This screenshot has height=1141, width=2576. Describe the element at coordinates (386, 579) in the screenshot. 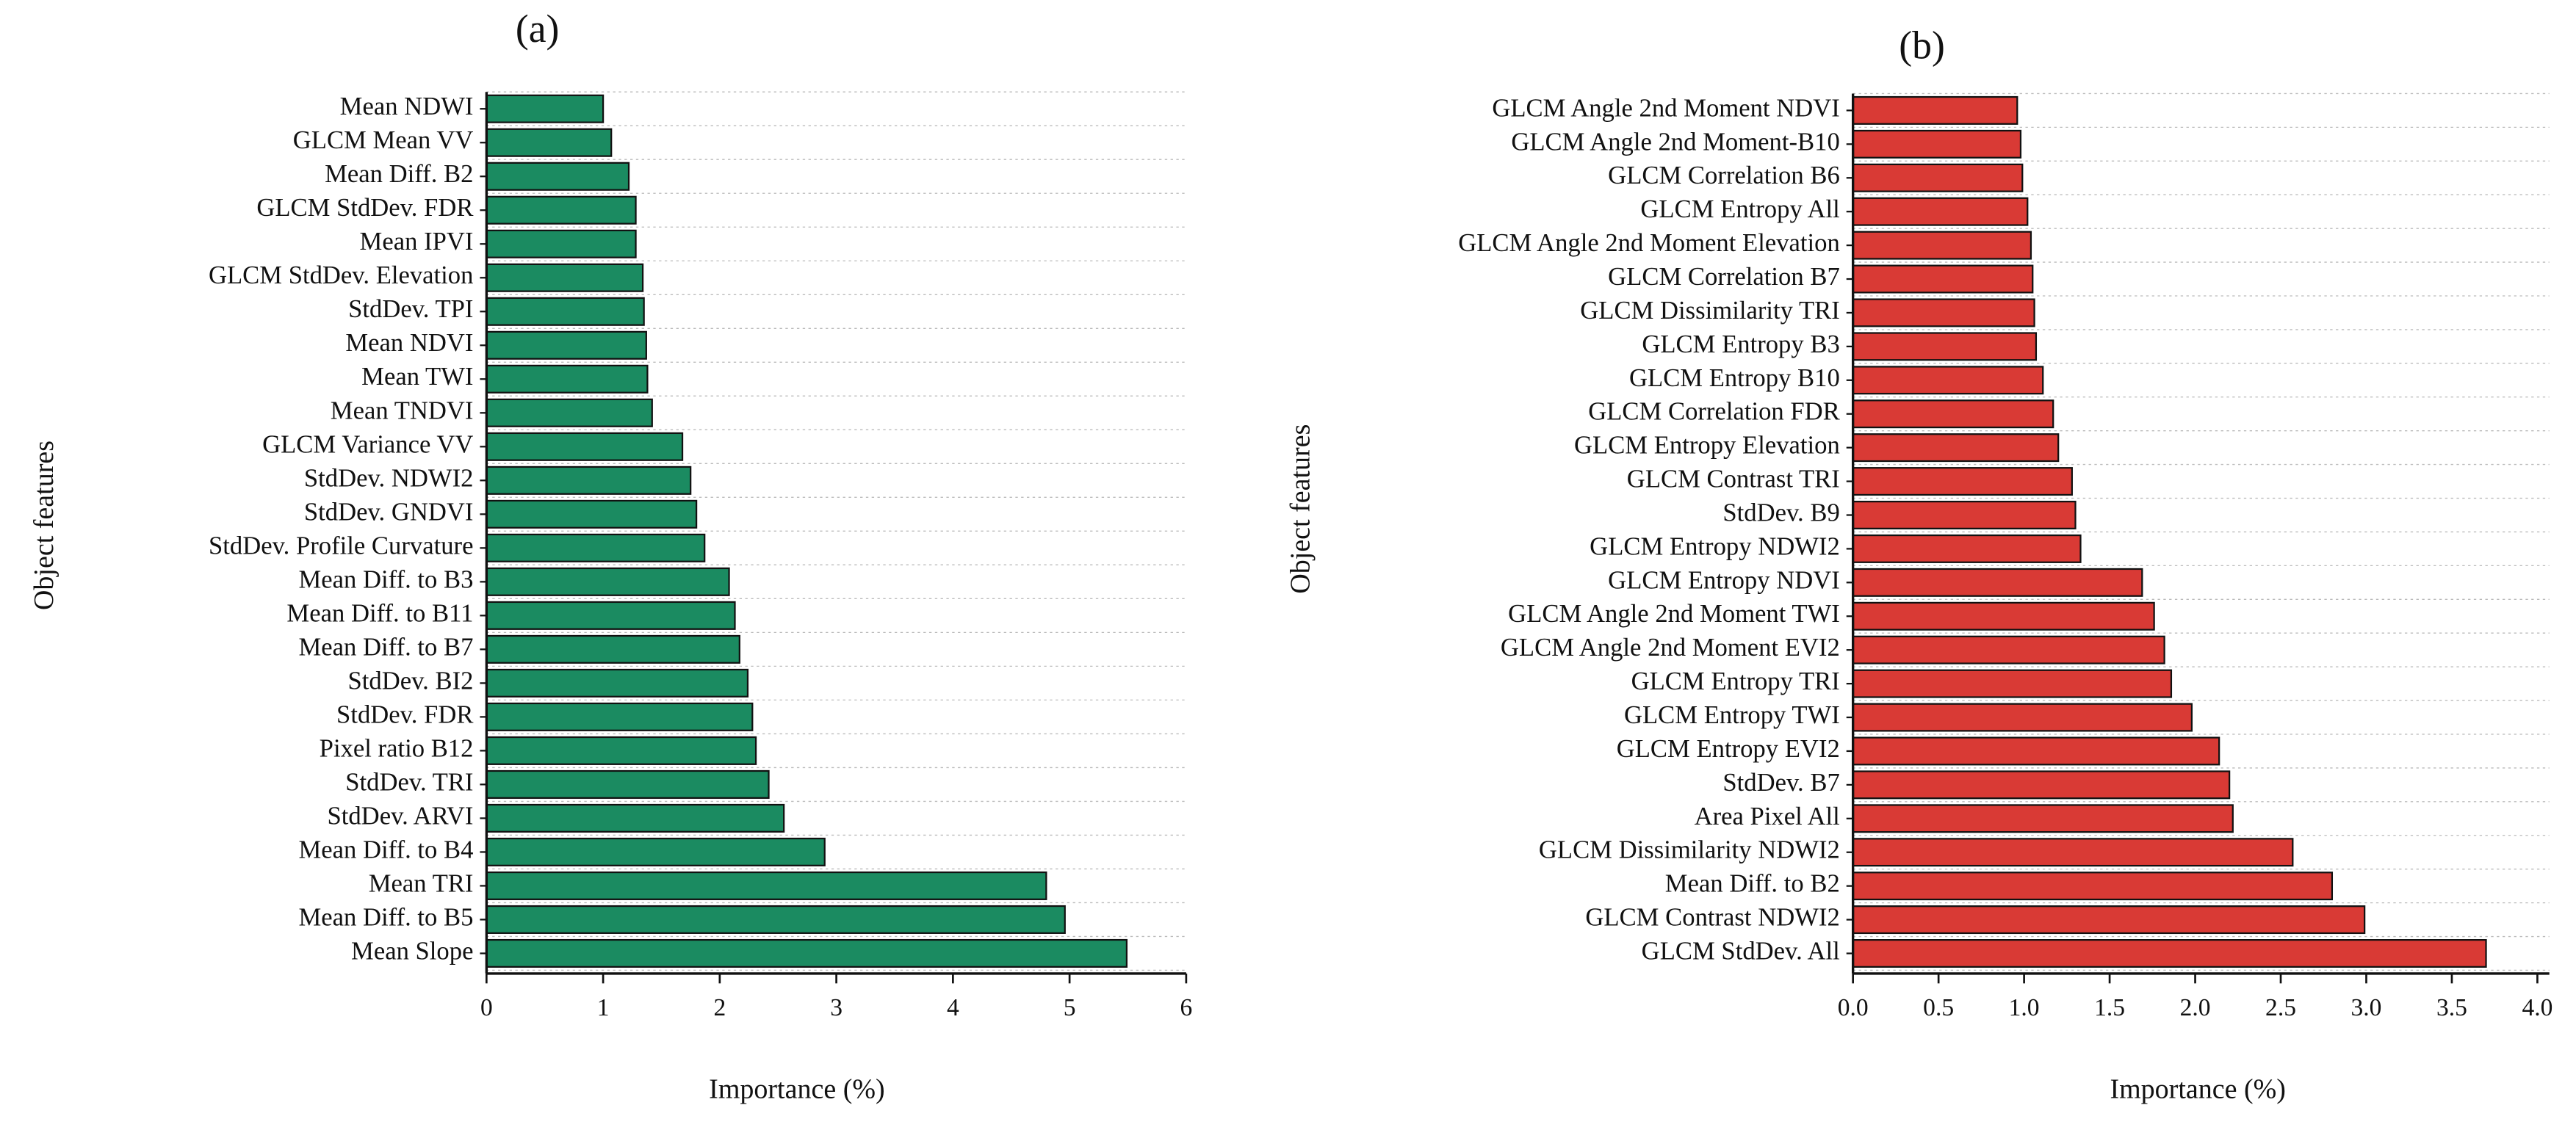

I see `y-tick-label: Mean Diff. to B3` at that location.